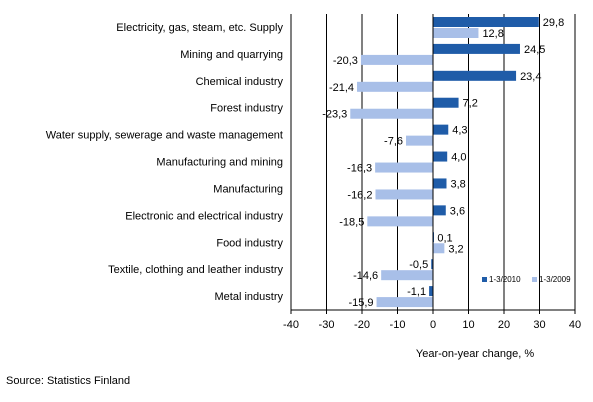 The width and height of the screenshot is (593, 402). I want to click on legend-label: 1-3/2010, so click(505, 279).